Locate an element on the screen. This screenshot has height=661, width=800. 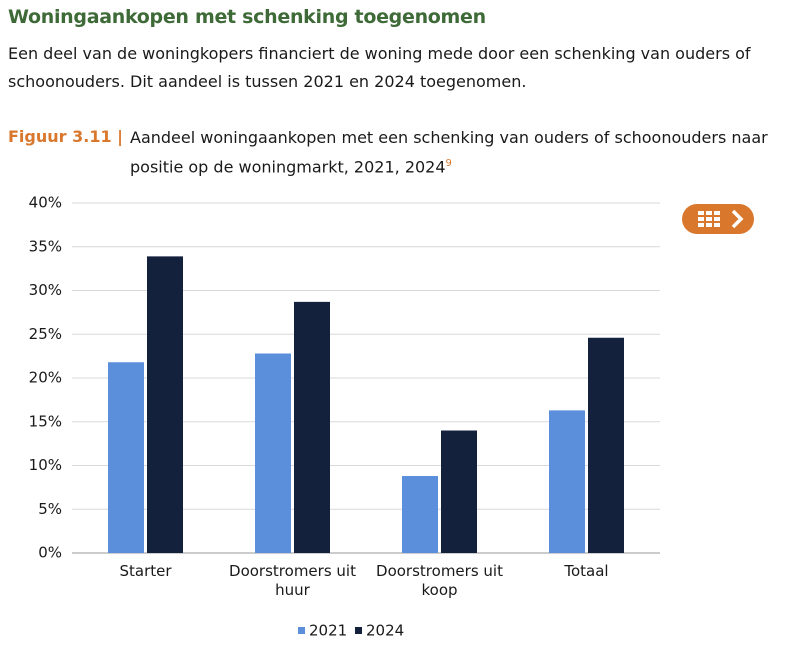
x-tick-label: Doorstromers uit huur is located at coordinates (292, 580).